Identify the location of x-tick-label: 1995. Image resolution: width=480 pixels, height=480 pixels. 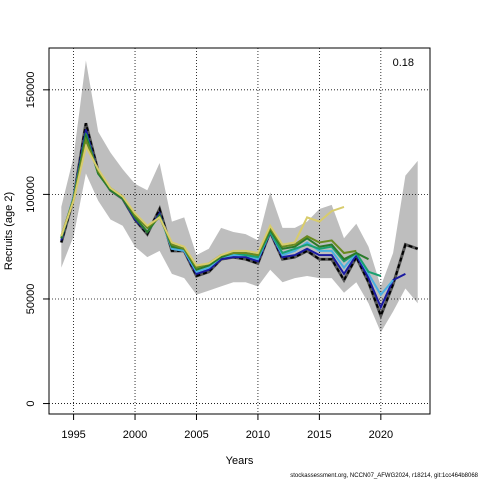
(73, 435).